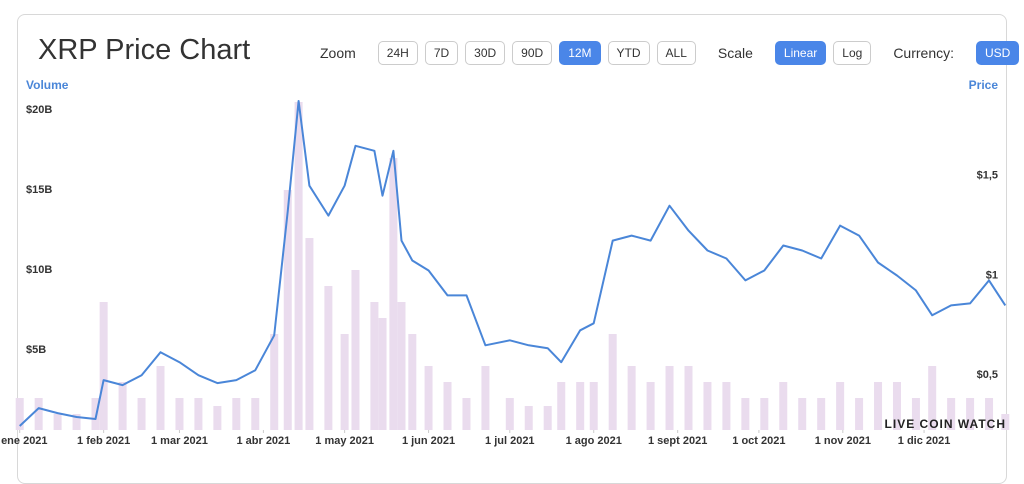  What do you see at coordinates (485, 53) in the screenshot?
I see `zoom-button: 30D` at bounding box center [485, 53].